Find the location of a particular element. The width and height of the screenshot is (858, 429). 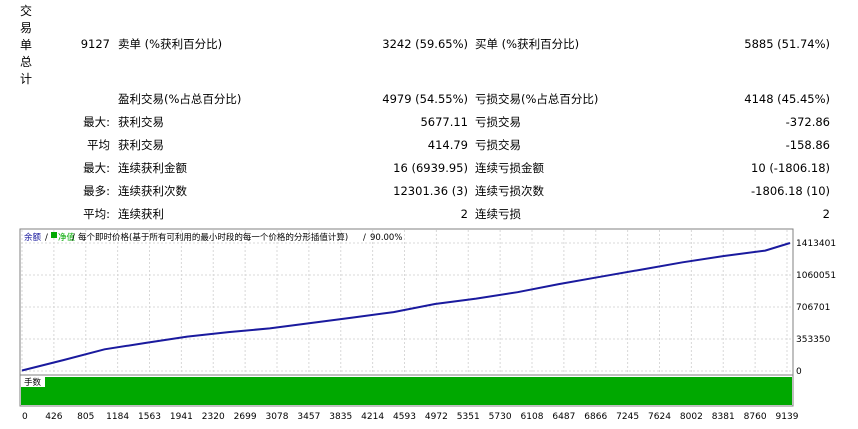

summary-vertical-label: 交 易 单 总 计 is located at coordinates (27, 45).